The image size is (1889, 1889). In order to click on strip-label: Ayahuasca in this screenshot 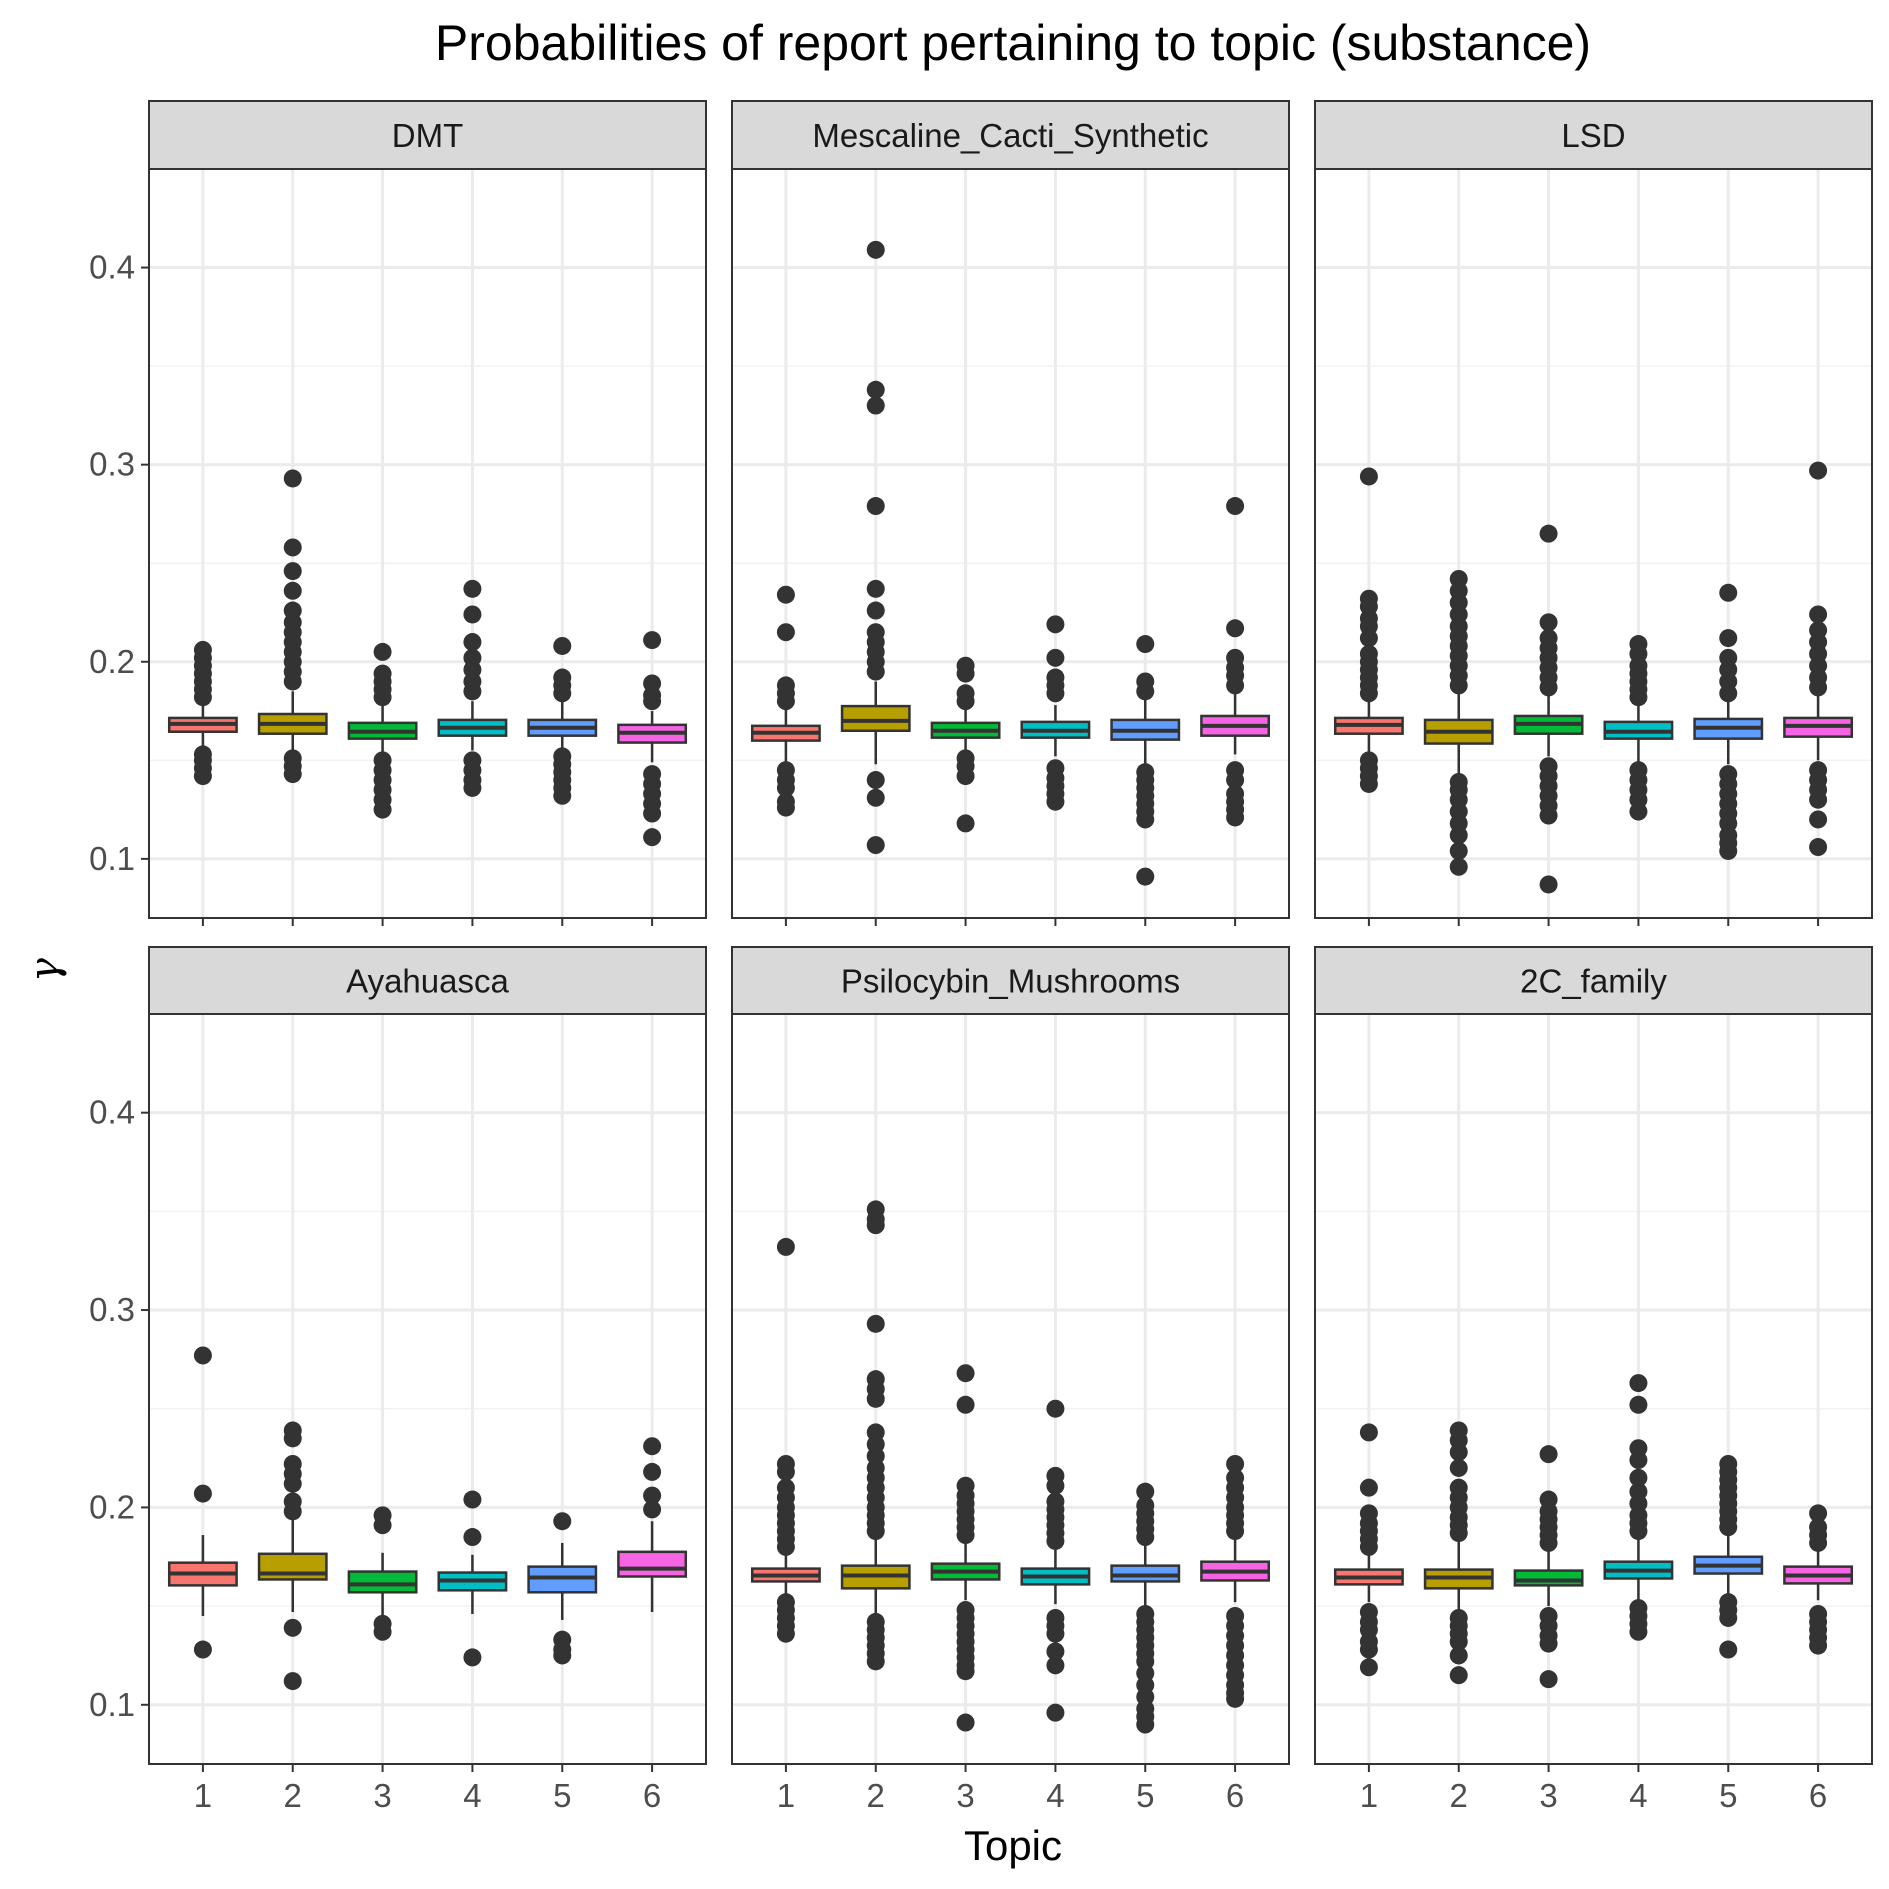, I will do `click(427, 981)`.